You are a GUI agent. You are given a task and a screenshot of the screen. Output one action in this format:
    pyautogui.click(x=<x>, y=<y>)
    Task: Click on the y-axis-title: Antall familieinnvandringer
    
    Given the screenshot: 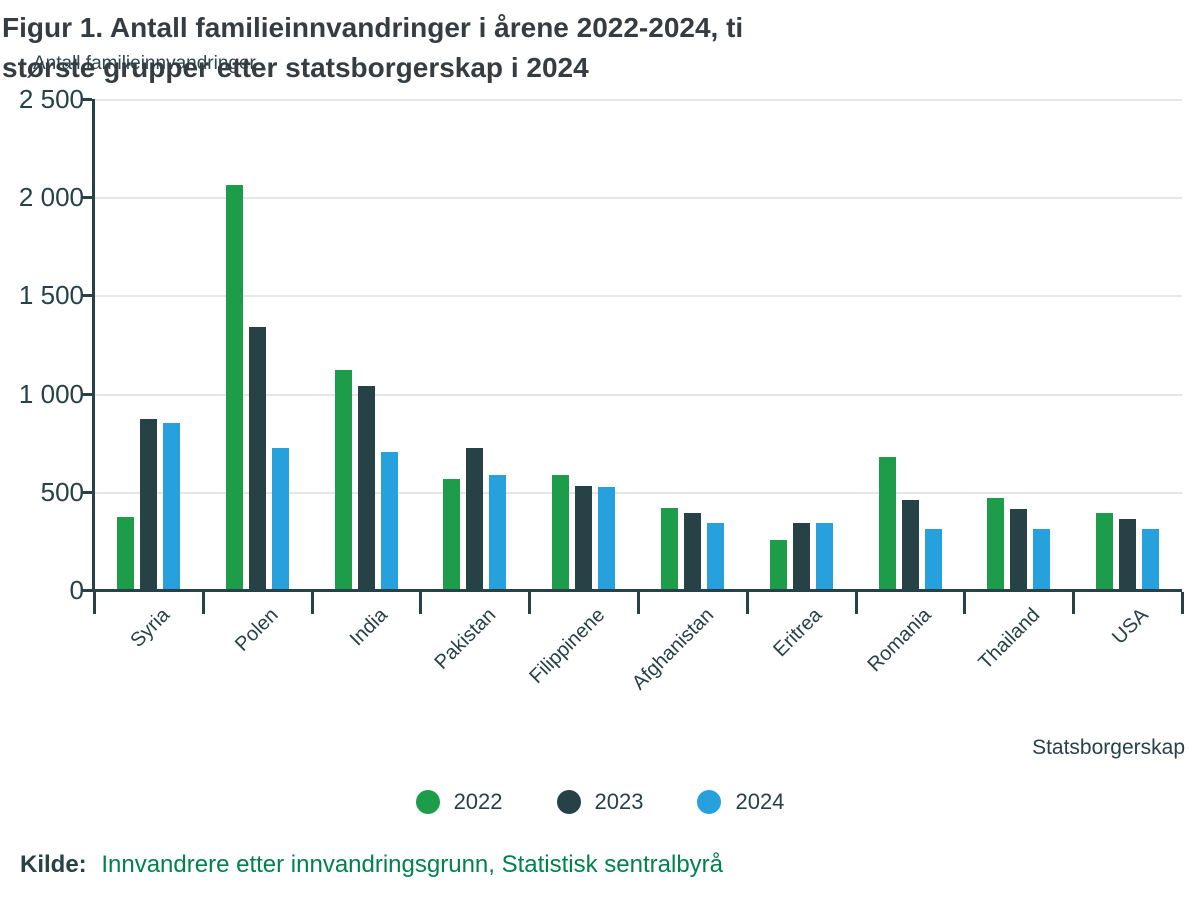 What is the action you would take?
    pyautogui.click(x=144, y=63)
    